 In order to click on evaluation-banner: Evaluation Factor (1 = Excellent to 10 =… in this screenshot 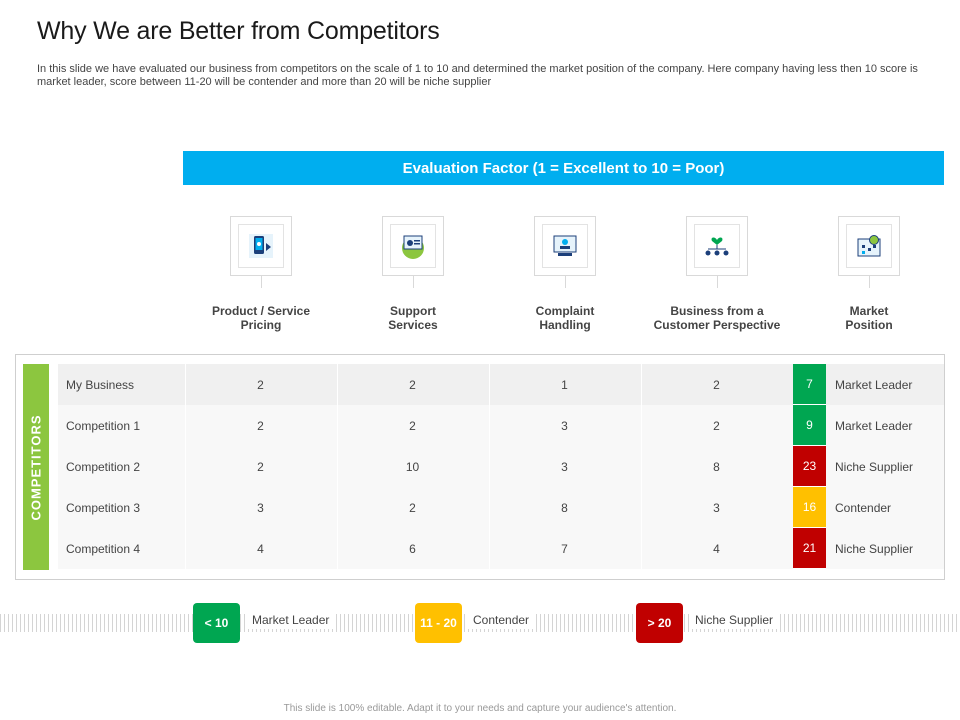, I will do `click(563, 168)`.